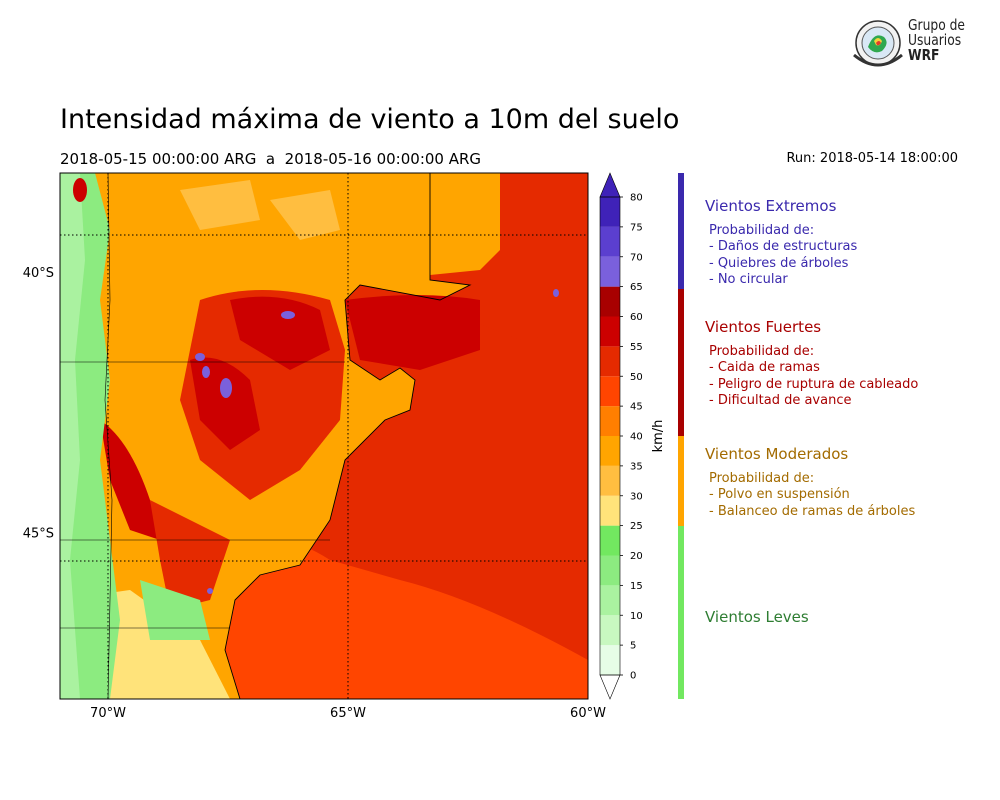  I want to click on land-lightgreen-west, so click(72, 436).